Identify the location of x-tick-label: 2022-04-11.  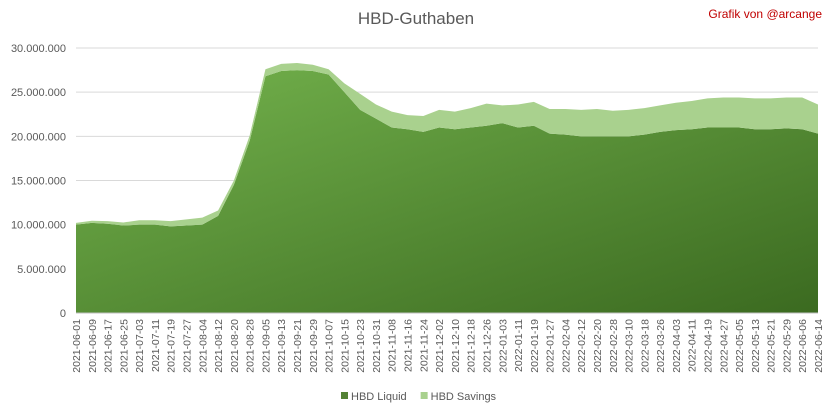
(693, 345).